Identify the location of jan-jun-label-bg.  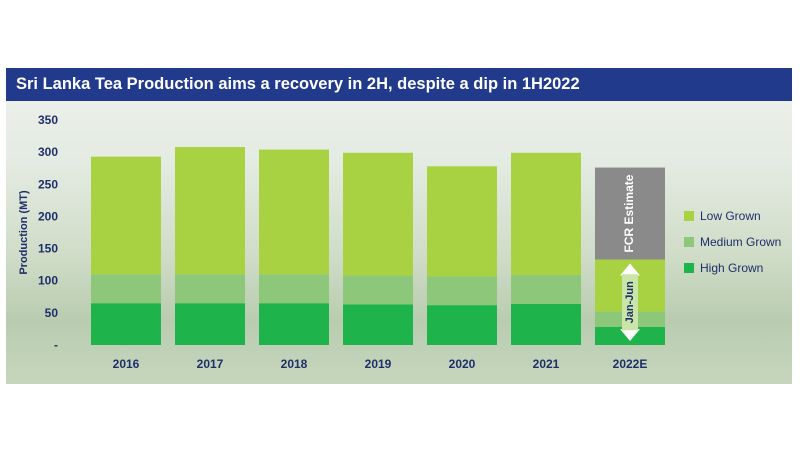
(630, 302).